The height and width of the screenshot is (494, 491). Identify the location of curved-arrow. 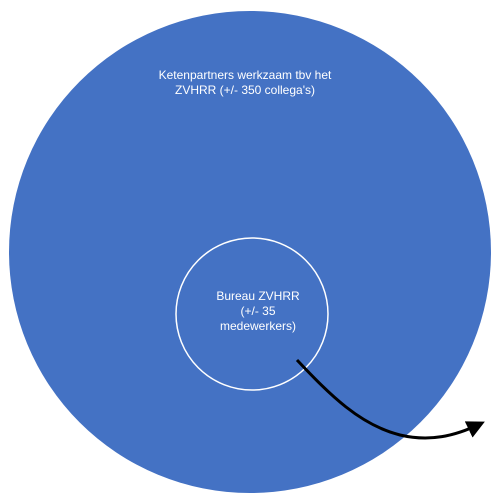
(390, 399).